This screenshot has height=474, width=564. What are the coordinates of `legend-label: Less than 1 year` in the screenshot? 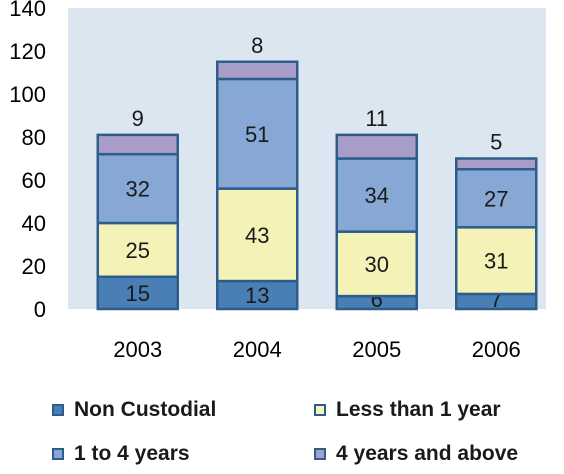 It's located at (418, 409).